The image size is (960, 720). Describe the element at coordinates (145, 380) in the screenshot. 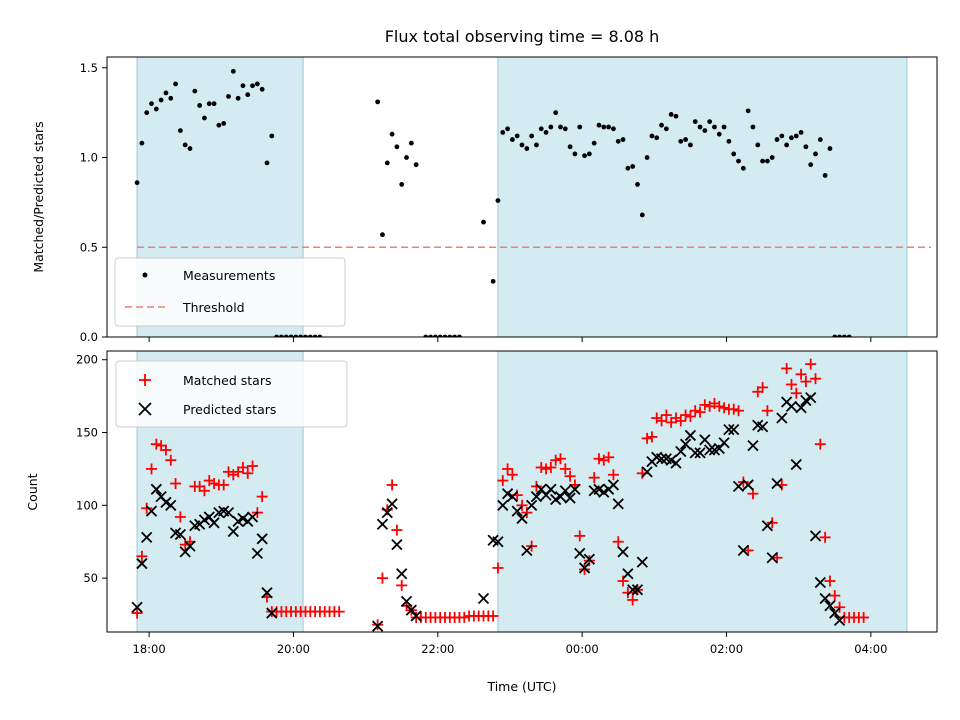

I see `matched-legend-marker` at that location.